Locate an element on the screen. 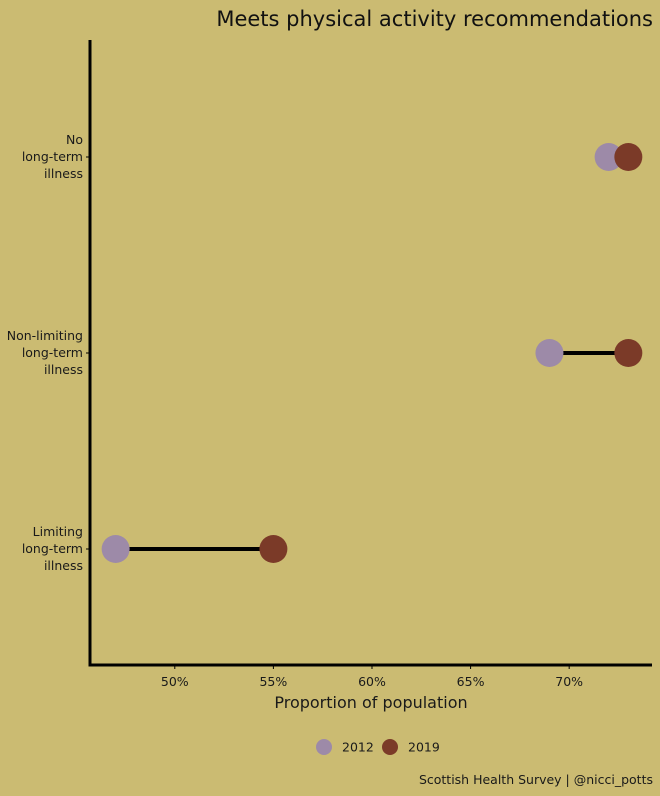 The width and height of the screenshot is (660, 796). x-axis-title: Proportion of population is located at coordinates (370, 702).